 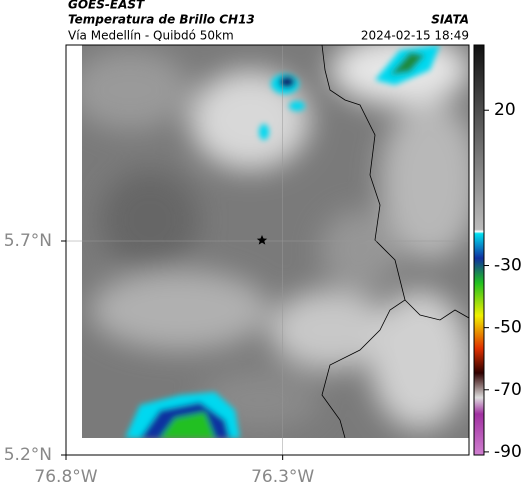 What do you see at coordinates (106, 6) in the screenshot?
I see `source: GOES-EAST` at bounding box center [106, 6].